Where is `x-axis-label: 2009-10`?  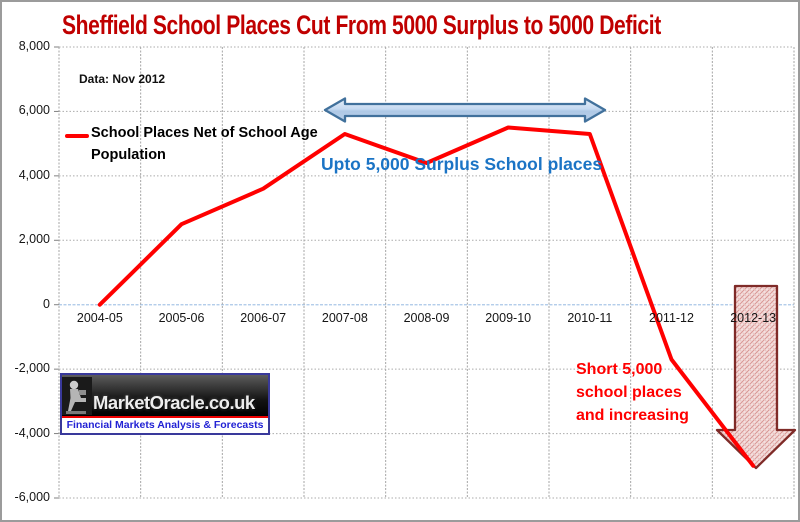 x-axis-label: 2009-10 is located at coordinates (508, 318).